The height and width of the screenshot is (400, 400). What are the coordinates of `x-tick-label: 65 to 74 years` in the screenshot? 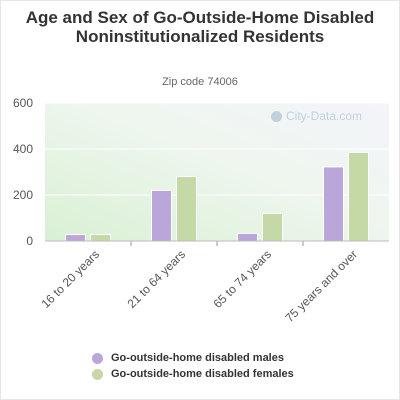 It's located at (242, 279).